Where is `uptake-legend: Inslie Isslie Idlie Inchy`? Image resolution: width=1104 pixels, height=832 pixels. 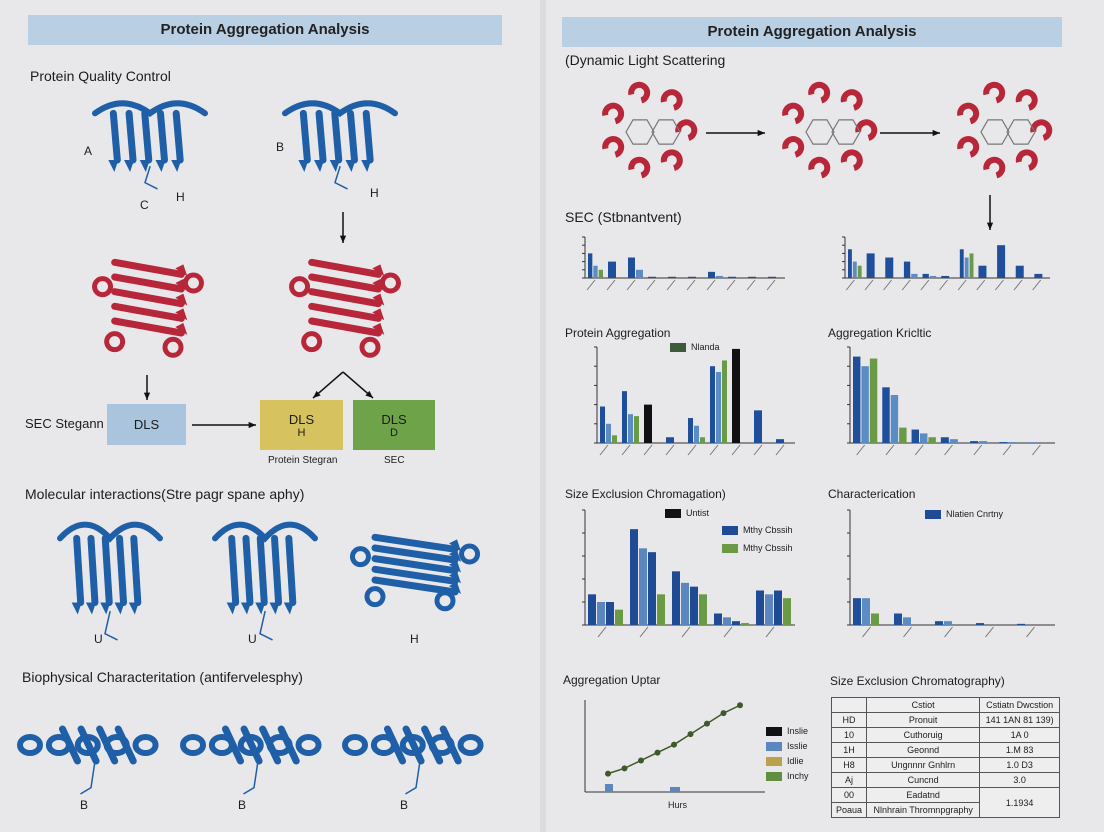 uptake-legend: Inslie Isslie Idlie Inchy is located at coordinates (787, 756).